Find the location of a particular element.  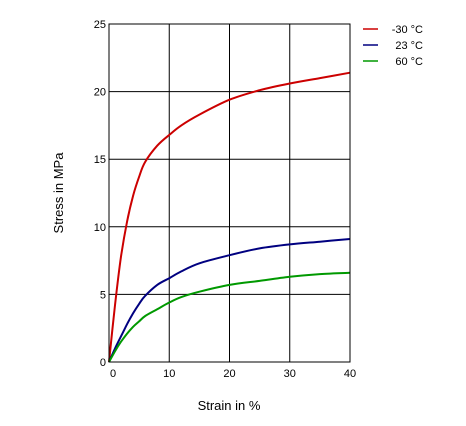

y-tick-label-15: 15 is located at coordinates (100, 160).